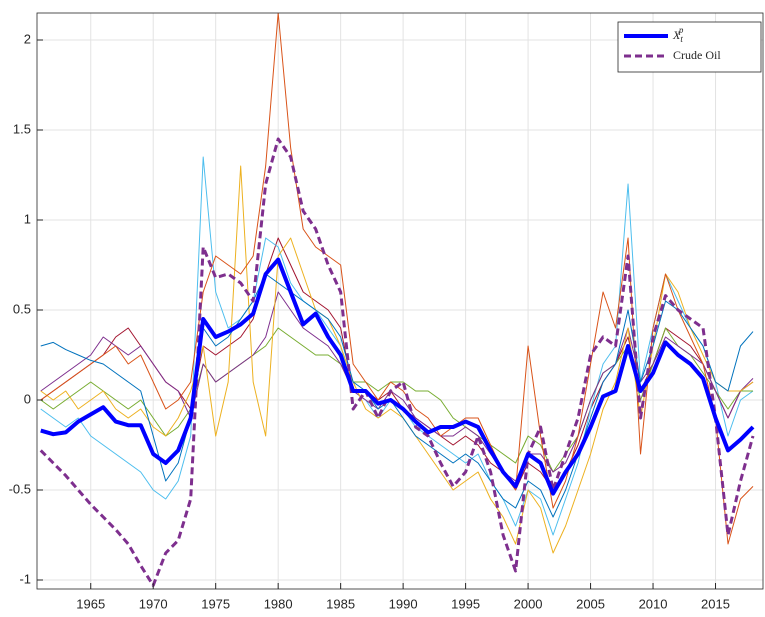 Image resolution: width=765 pixels, height=617 pixels. What do you see at coordinates (90, 603) in the screenshot?
I see `x-tick-label: 1965` at bounding box center [90, 603].